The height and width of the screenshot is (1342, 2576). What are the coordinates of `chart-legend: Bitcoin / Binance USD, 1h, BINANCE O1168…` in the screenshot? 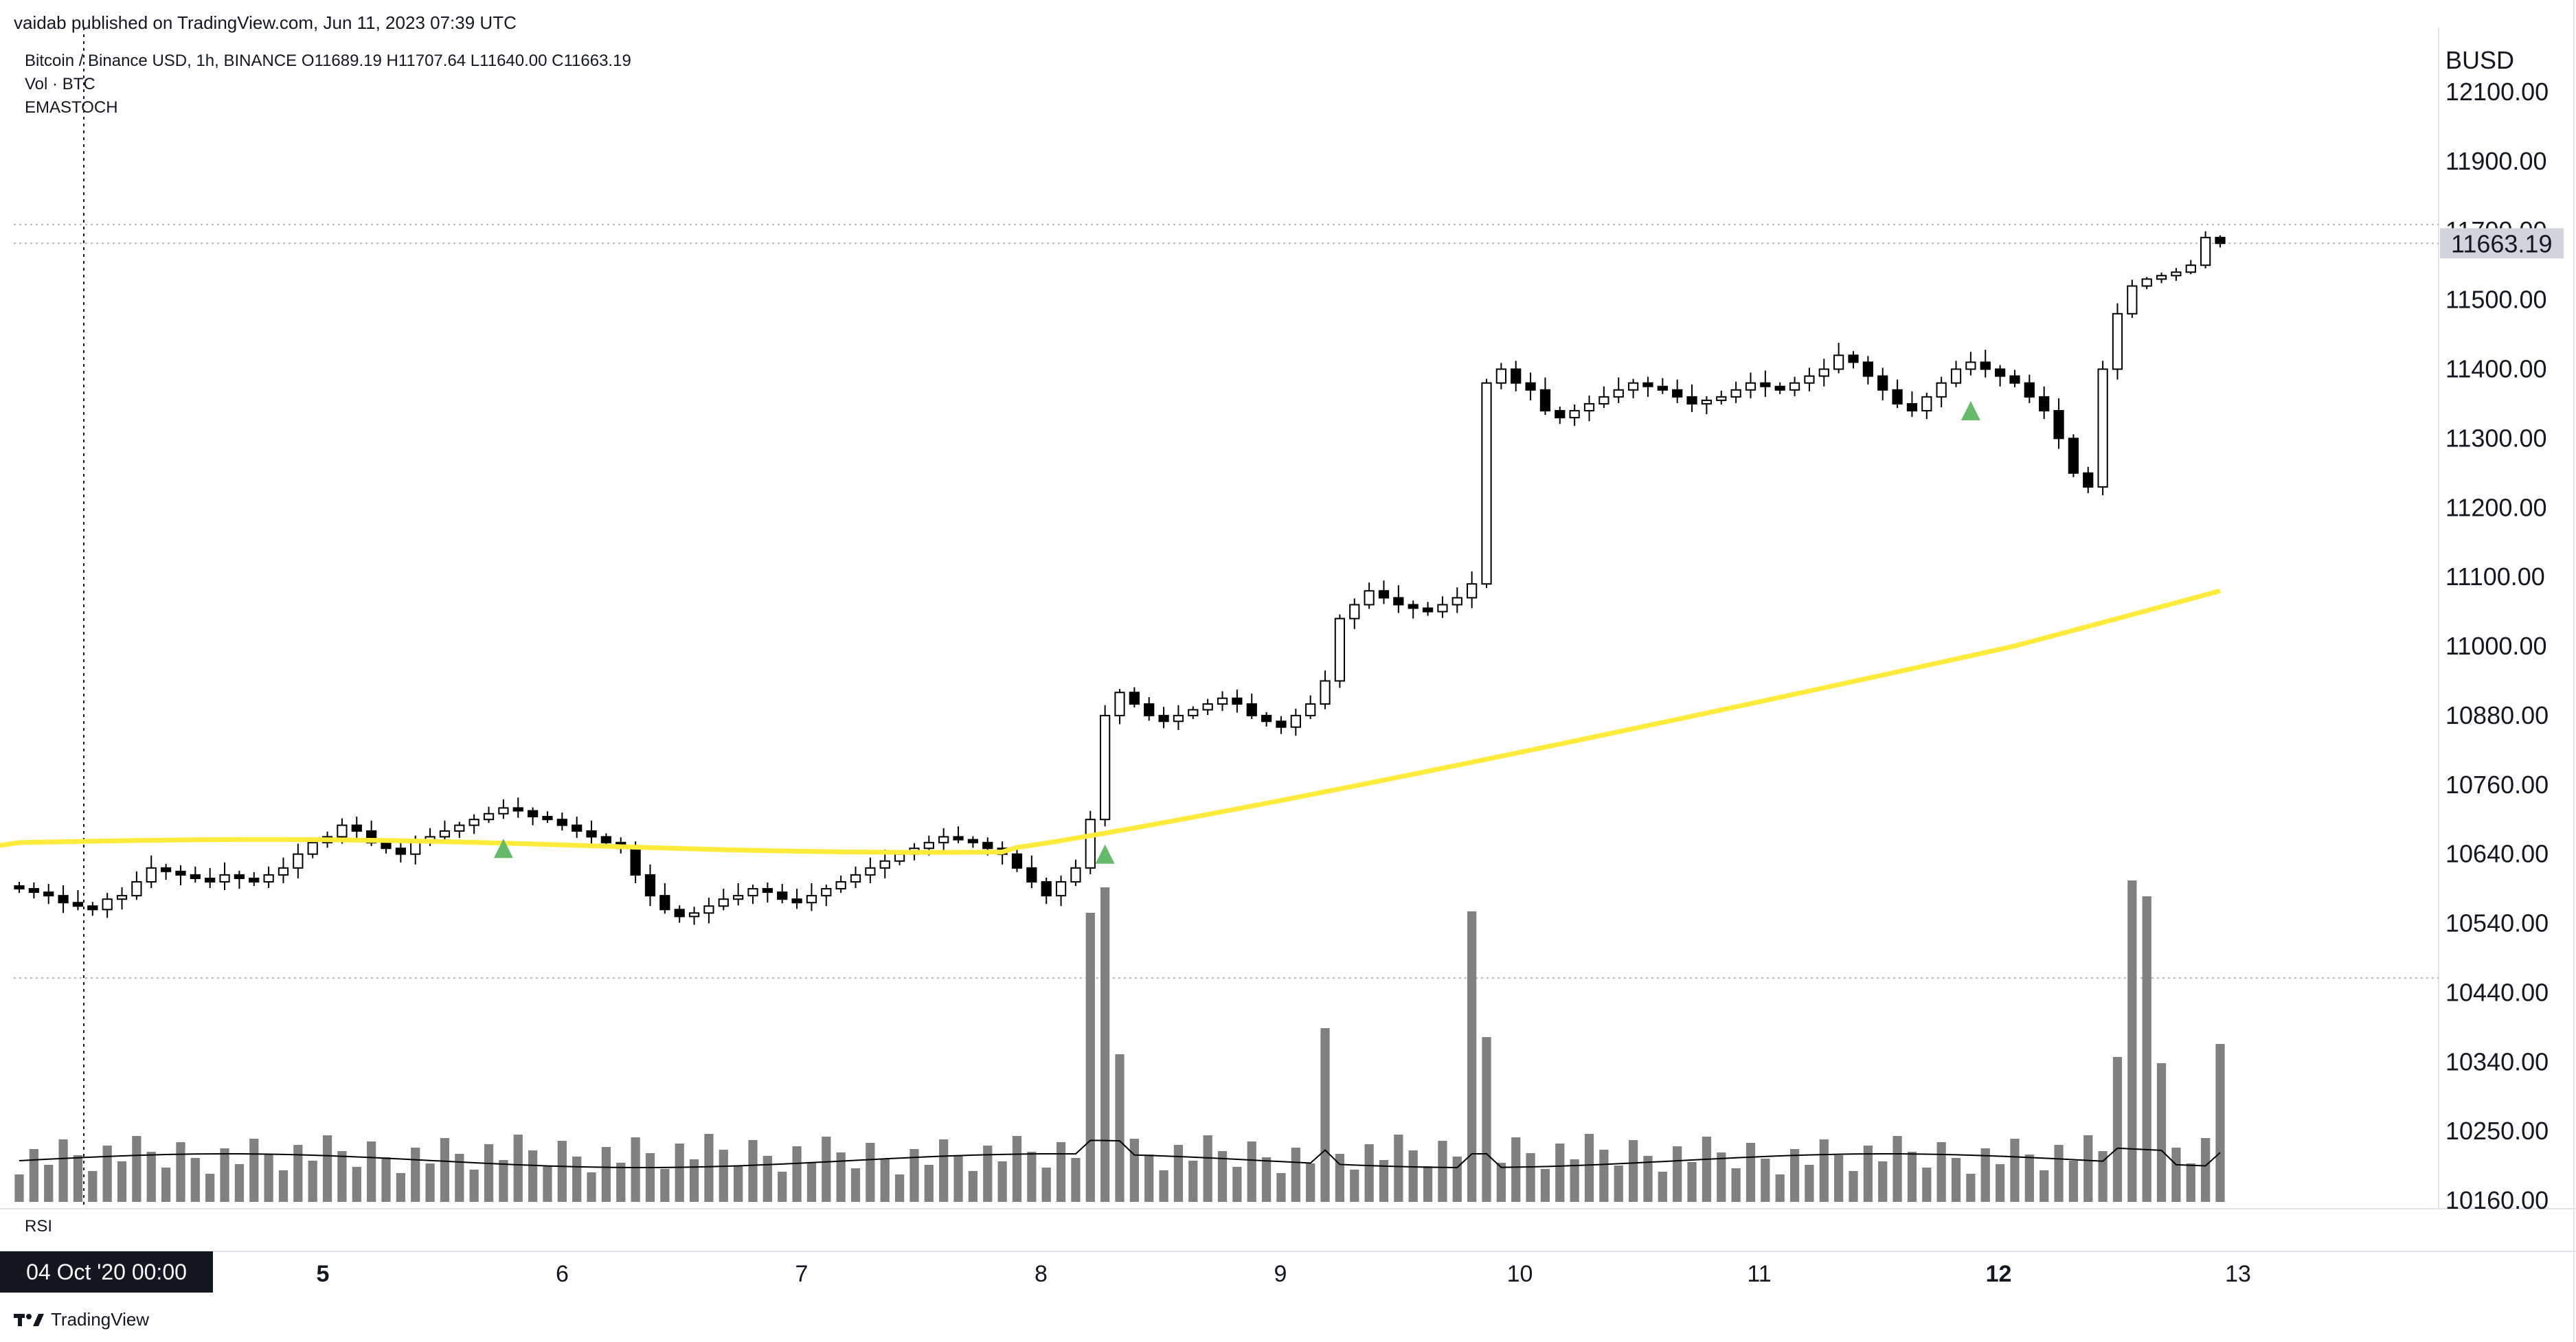 It's located at (328, 84).